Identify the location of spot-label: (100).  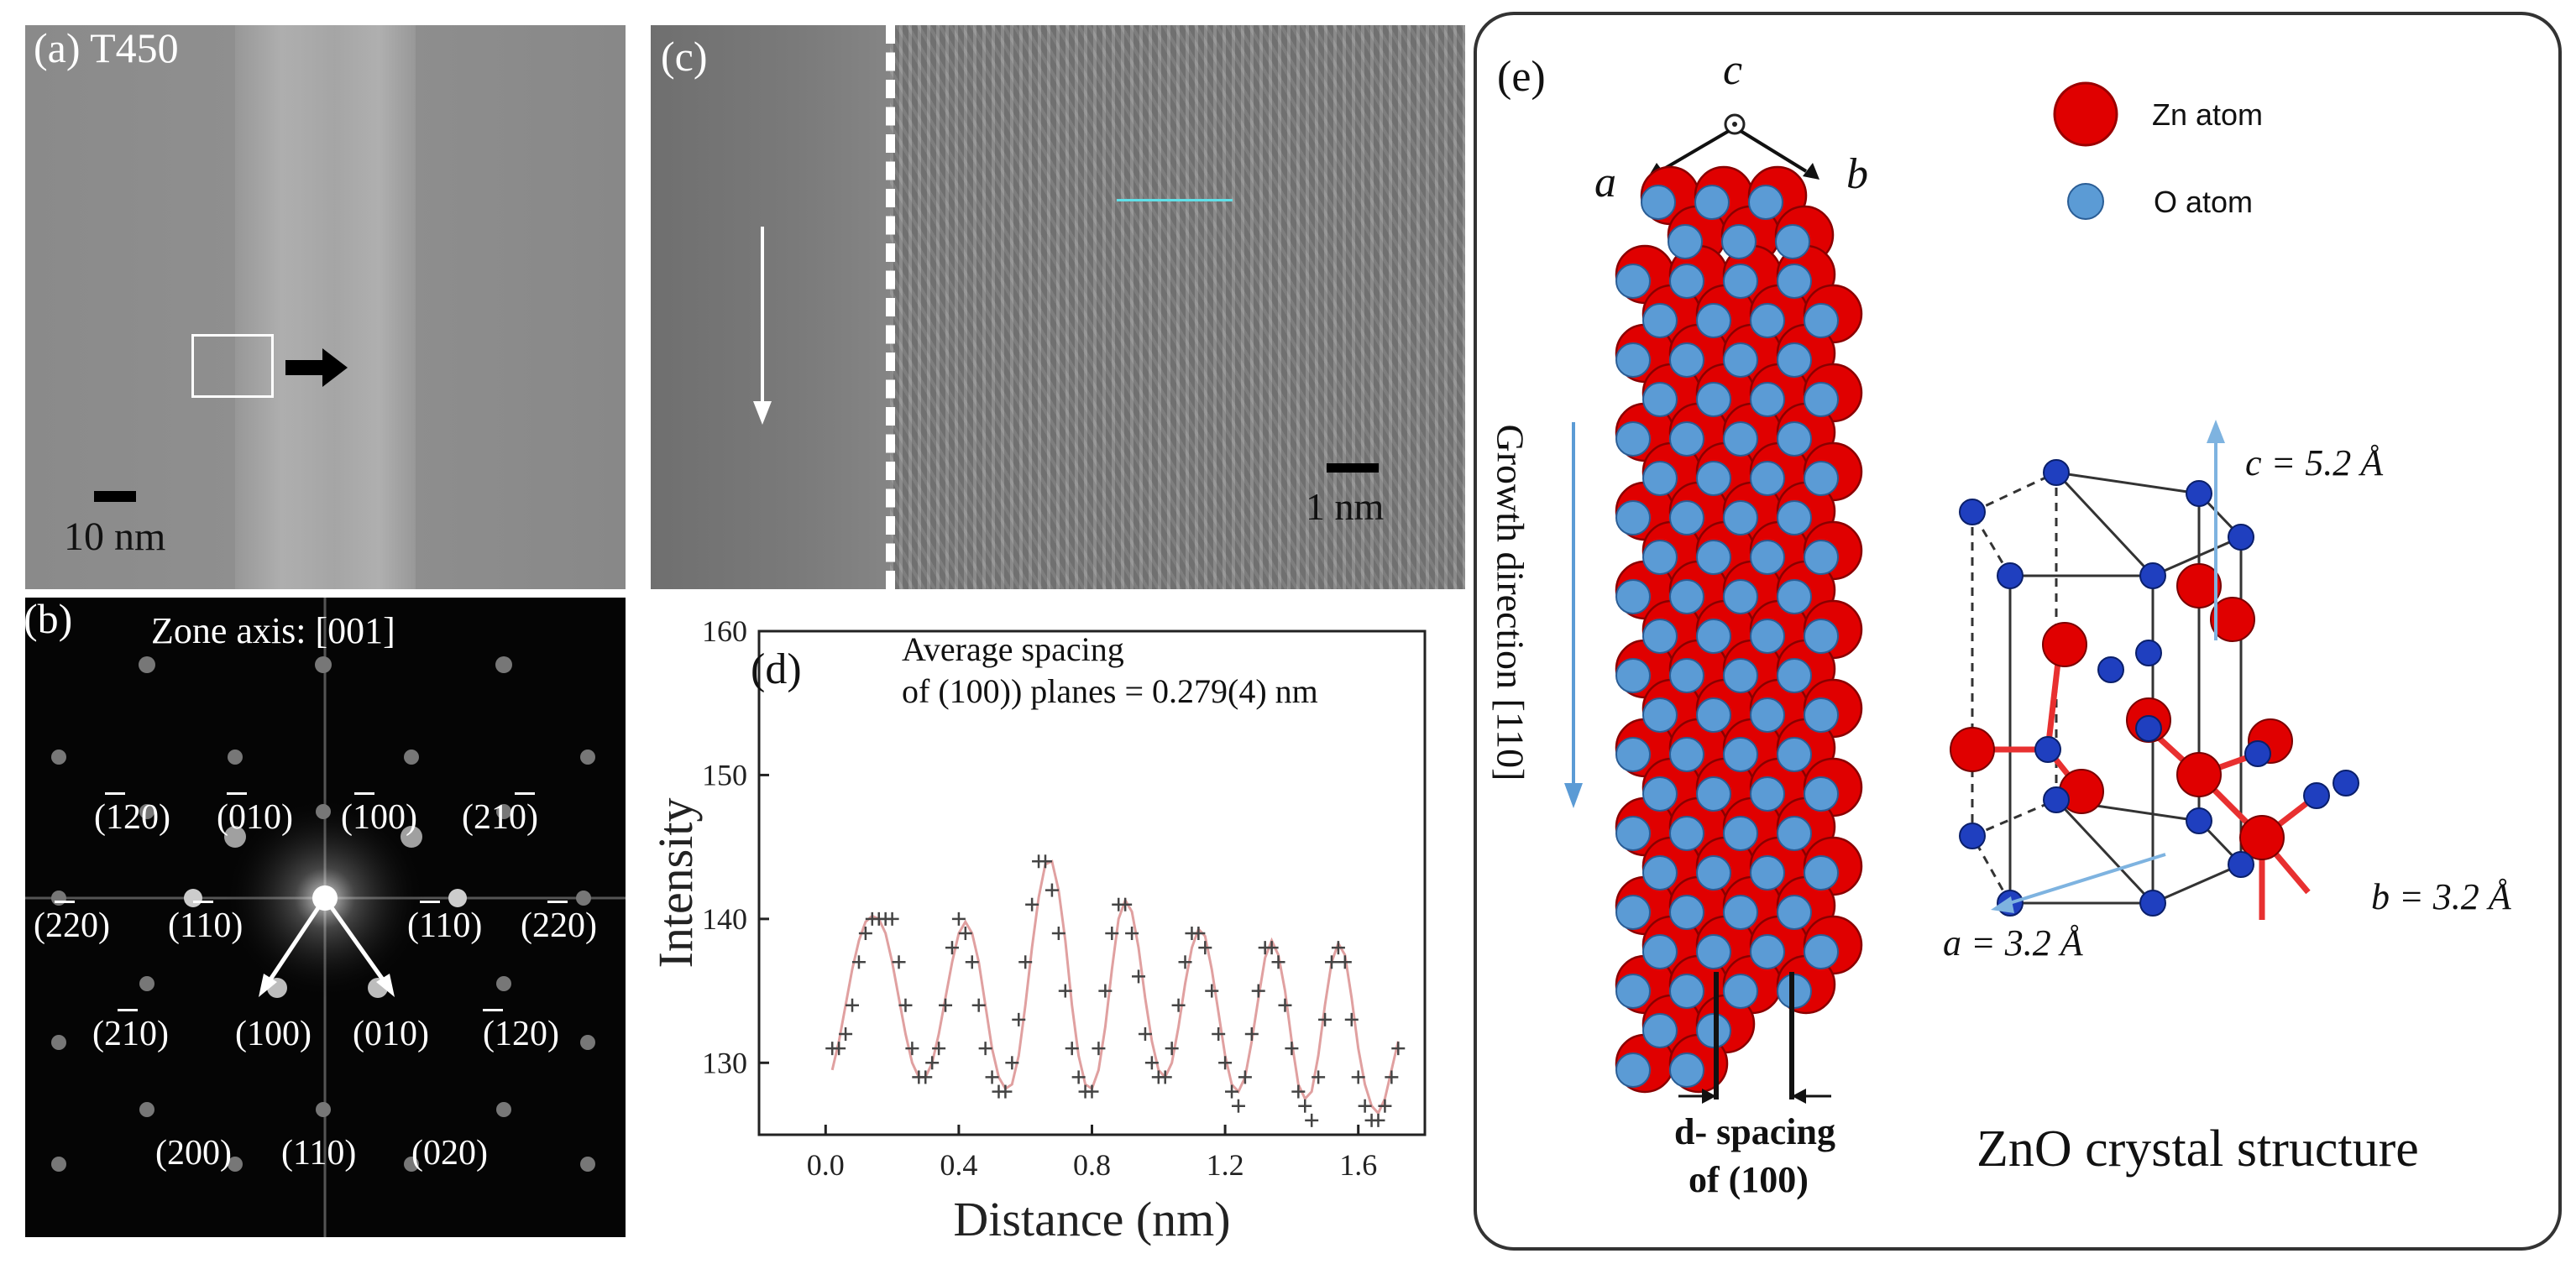
(379, 817).